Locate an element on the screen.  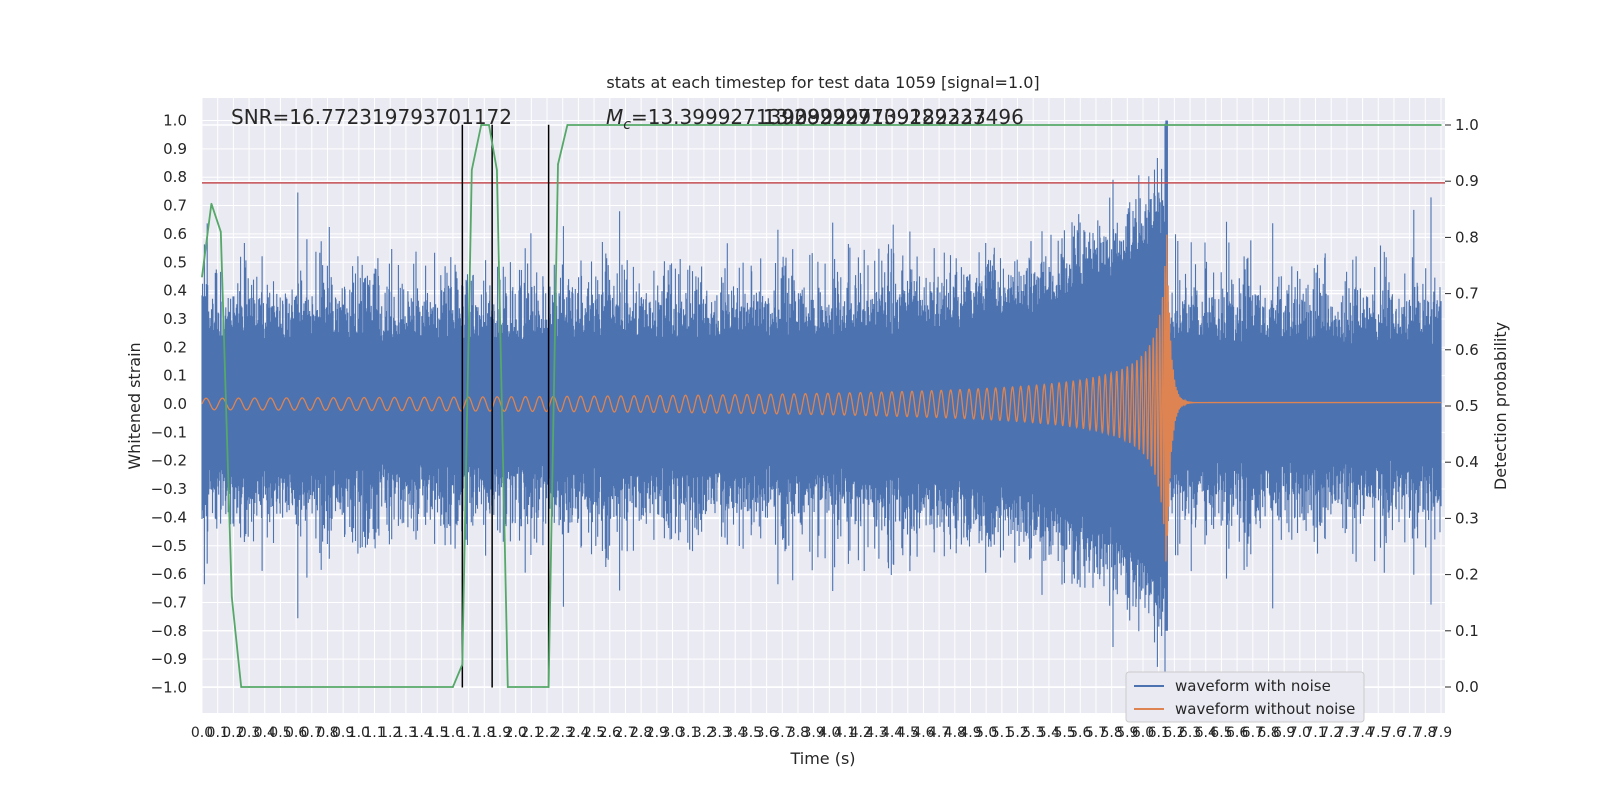
merger-time-annotation: 1.9099999709129333496 is located at coordinates (893, 117).